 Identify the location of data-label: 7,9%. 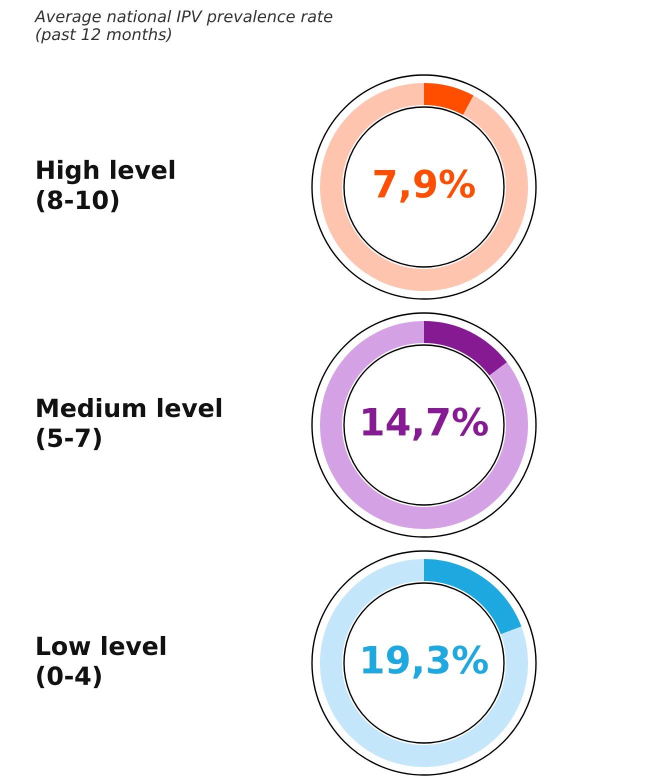
(424, 186).